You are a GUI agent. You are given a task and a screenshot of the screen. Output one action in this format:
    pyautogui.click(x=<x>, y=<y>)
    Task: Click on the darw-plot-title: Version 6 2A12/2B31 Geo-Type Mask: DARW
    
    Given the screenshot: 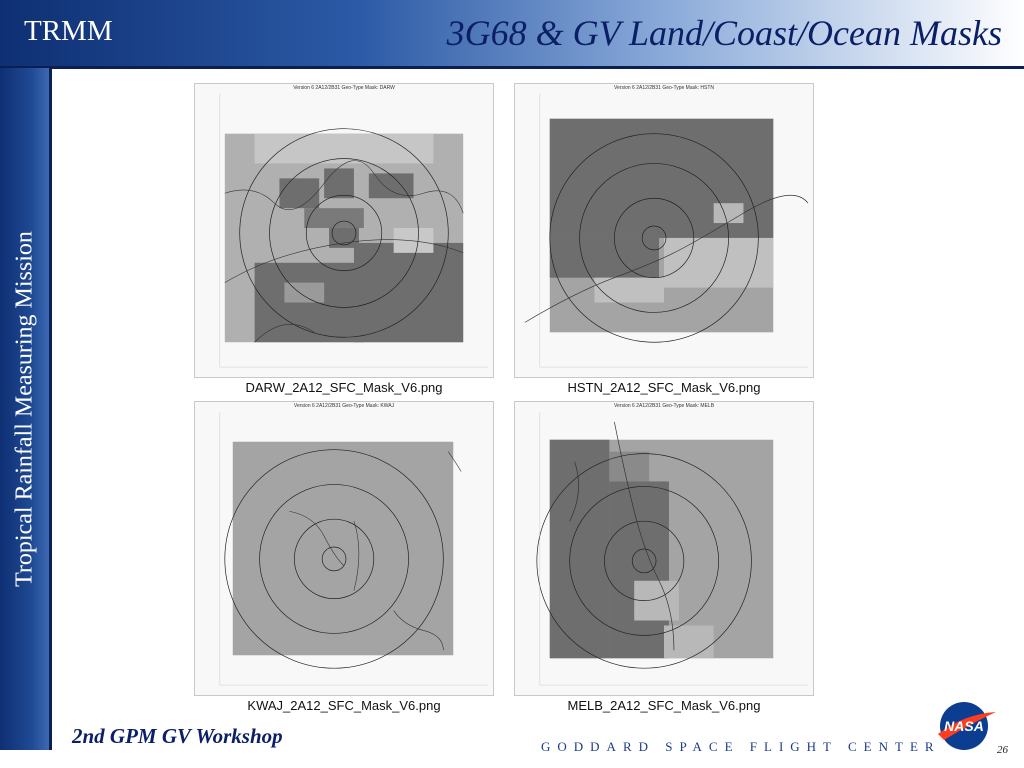 What is the action you would take?
    pyautogui.click(x=344, y=88)
    